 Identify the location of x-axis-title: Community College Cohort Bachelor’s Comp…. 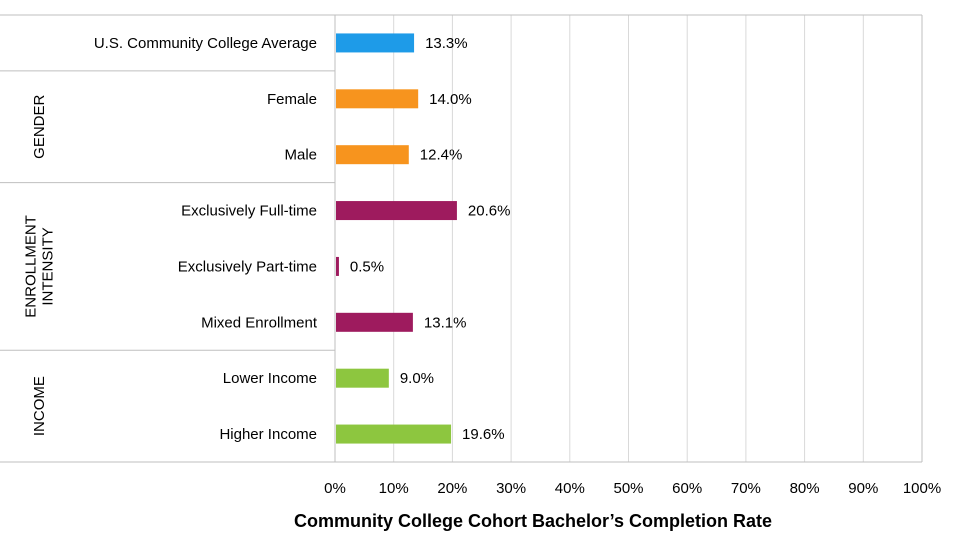
(533, 521).